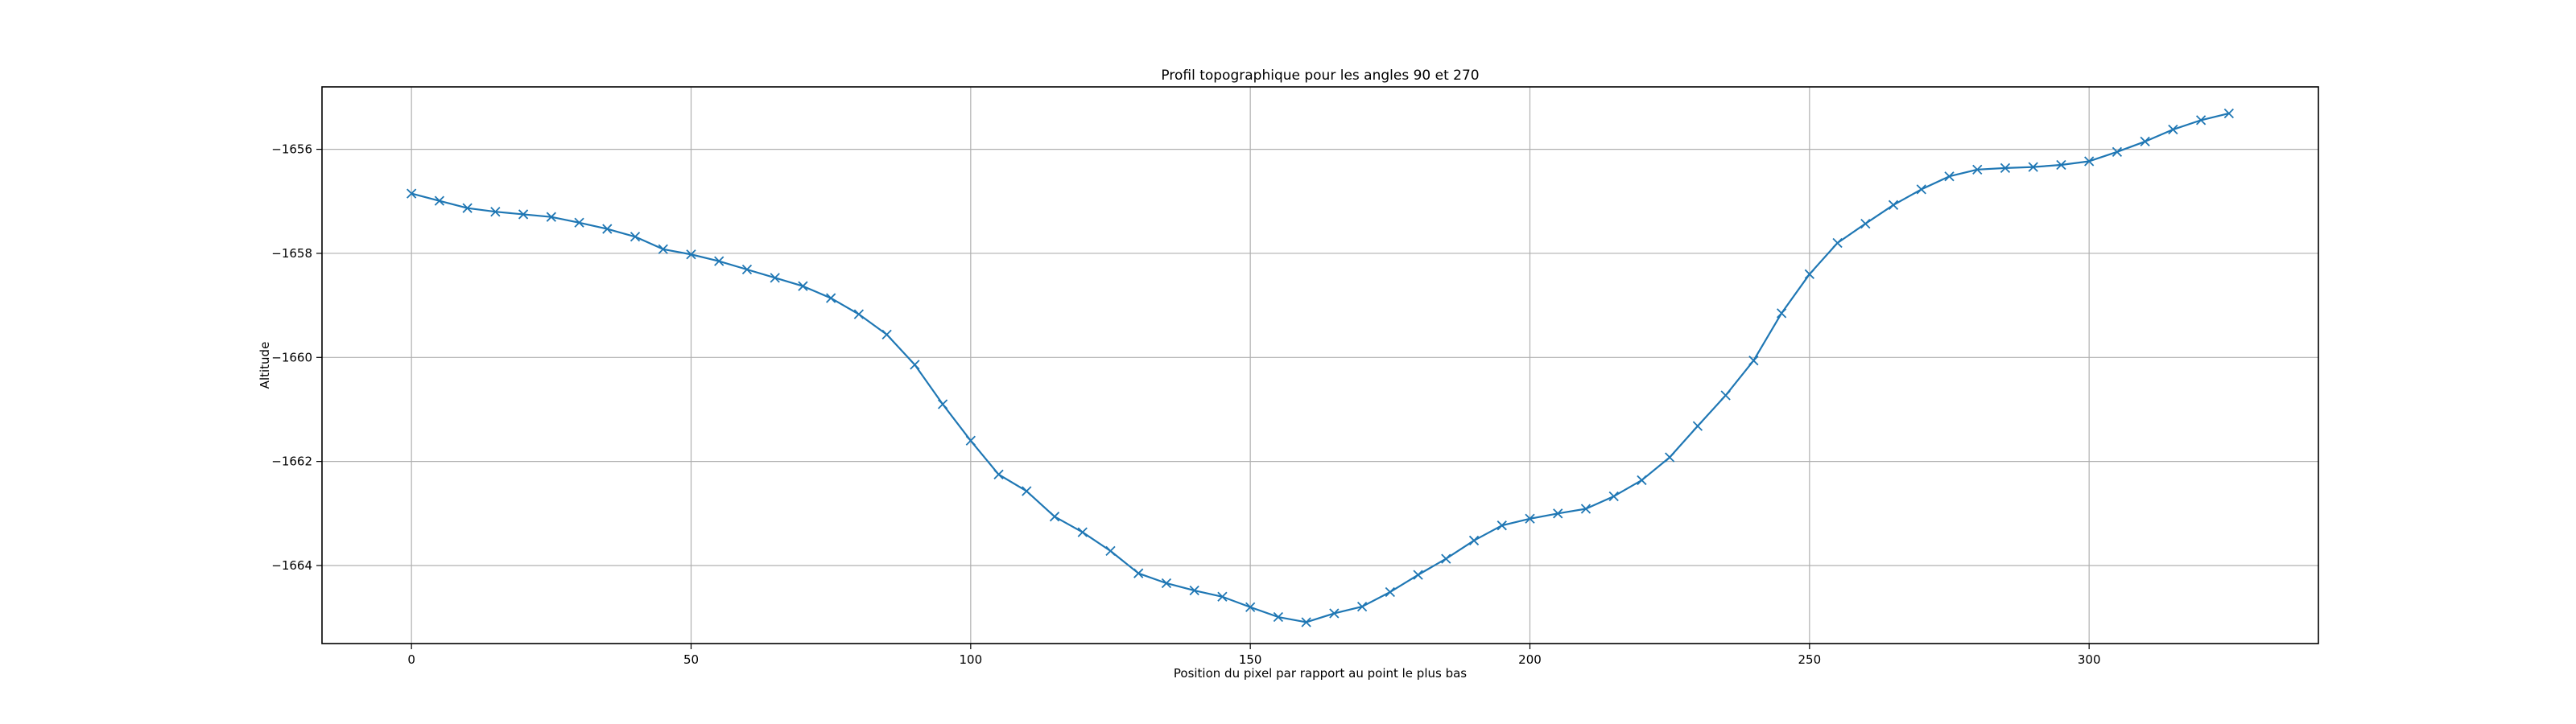 Image resolution: width=2576 pixels, height=724 pixels. I want to click on x-tick-label: 50, so click(691, 659).